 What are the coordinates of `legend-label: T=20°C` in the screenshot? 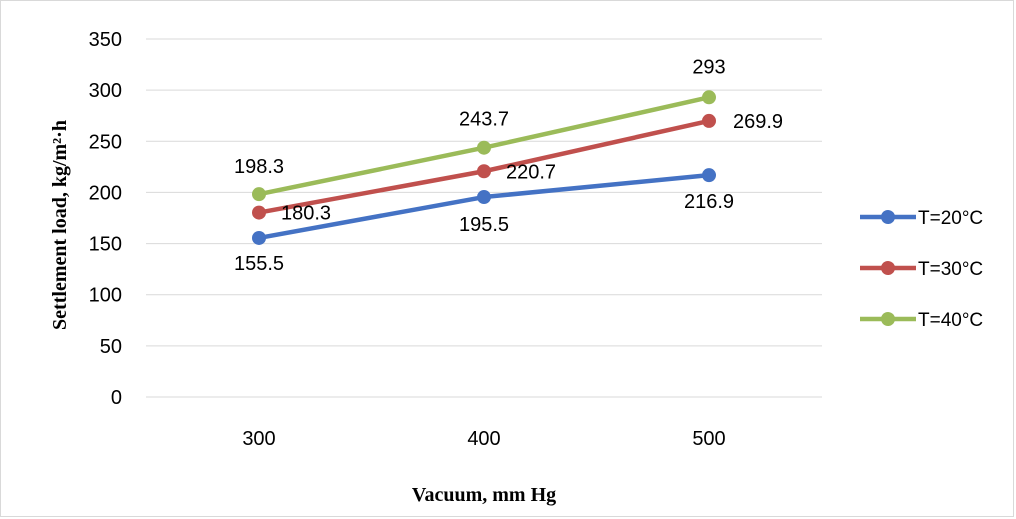 It's located at (950, 218).